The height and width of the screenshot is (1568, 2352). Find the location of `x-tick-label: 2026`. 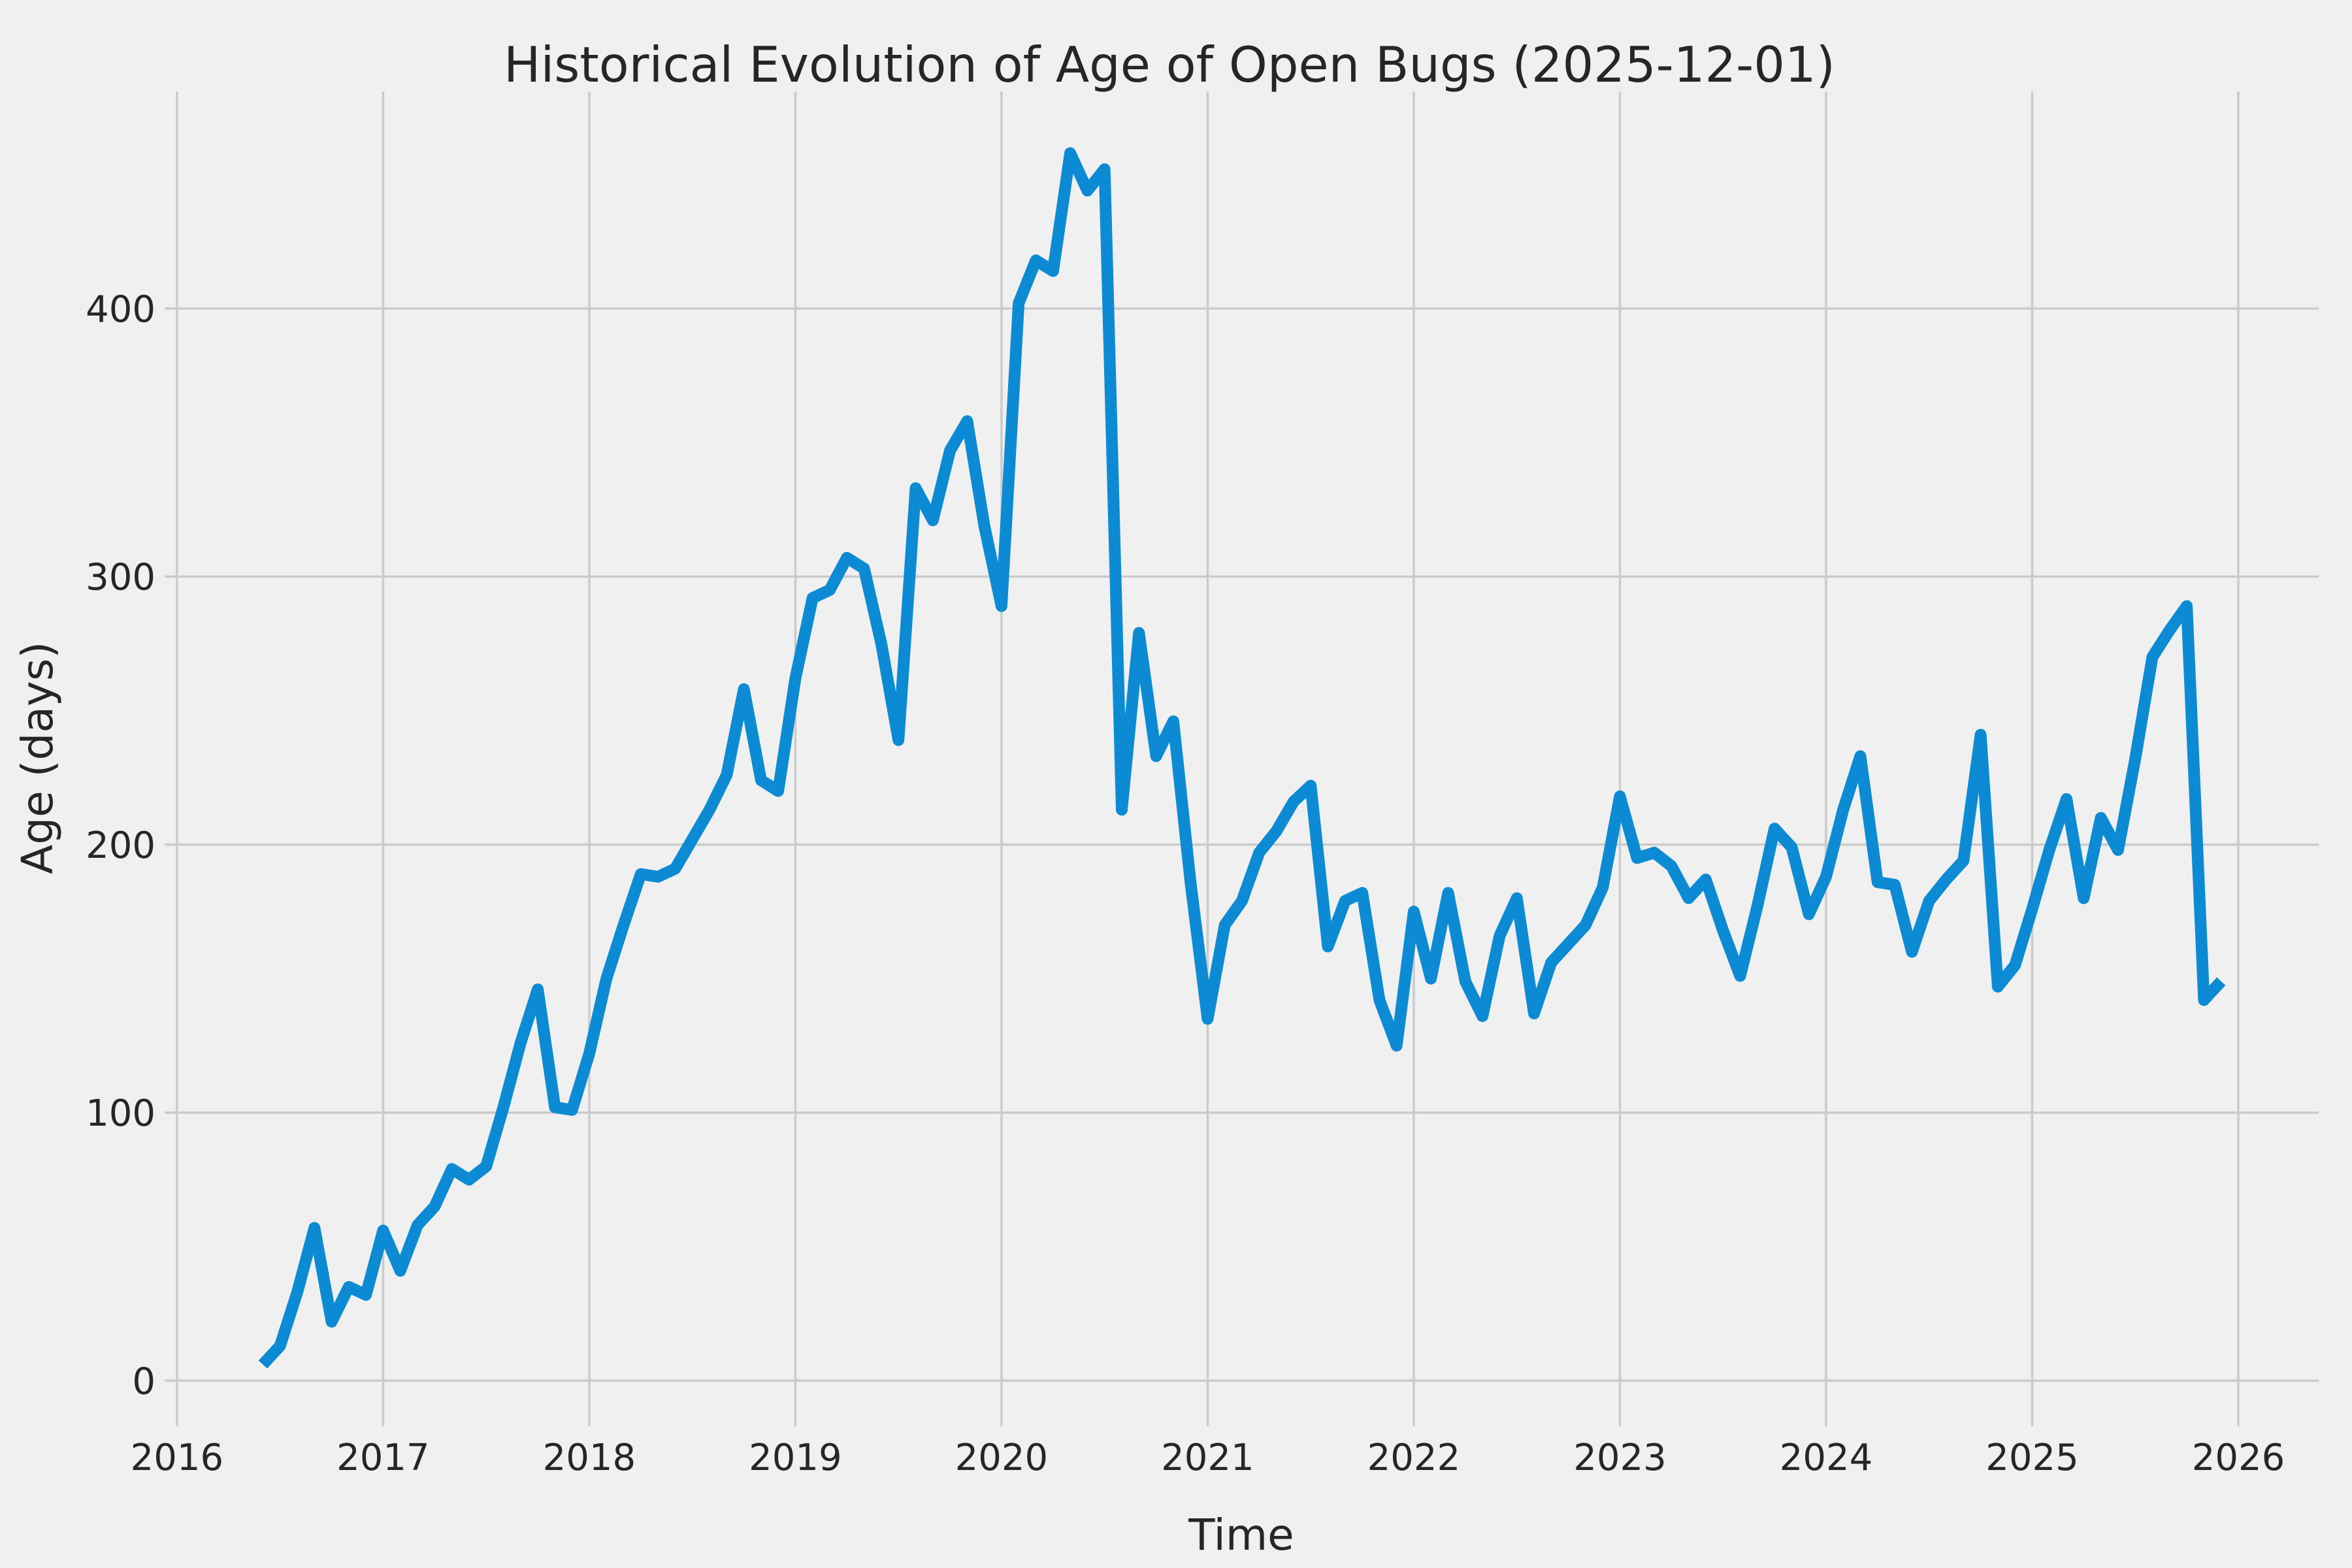

x-tick-label: 2026 is located at coordinates (2238, 1458).